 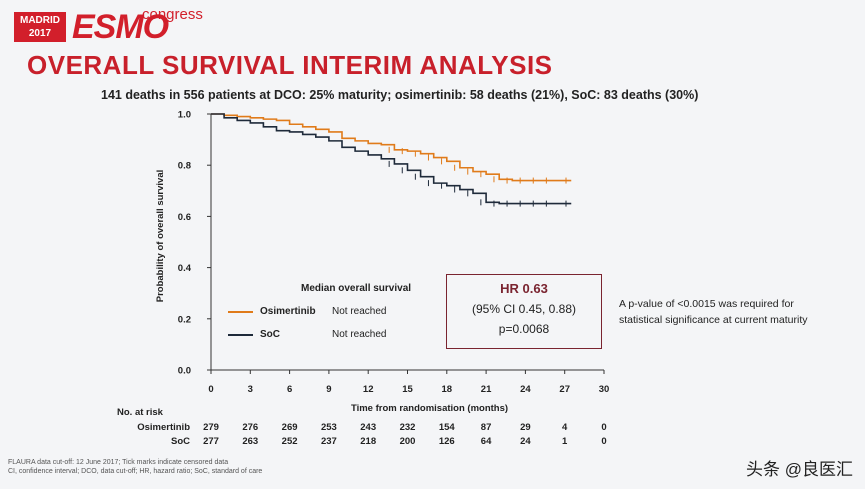 What do you see at coordinates (524, 288) in the screenshot?
I see `hazard-ratio: HR 0.63` at bounding box center [524, 288].